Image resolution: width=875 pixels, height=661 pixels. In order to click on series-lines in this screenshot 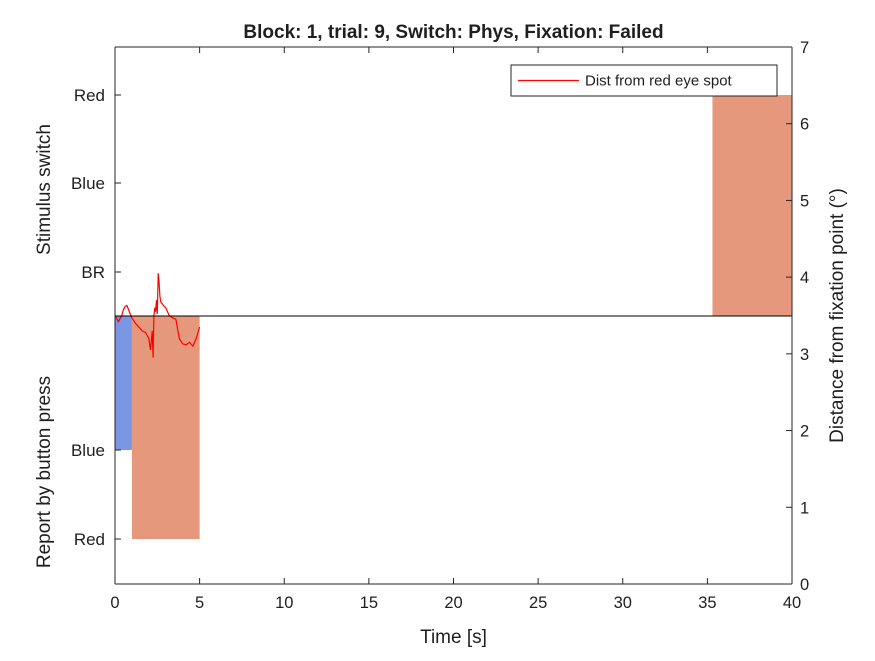, I will do `click(157, 315)`.